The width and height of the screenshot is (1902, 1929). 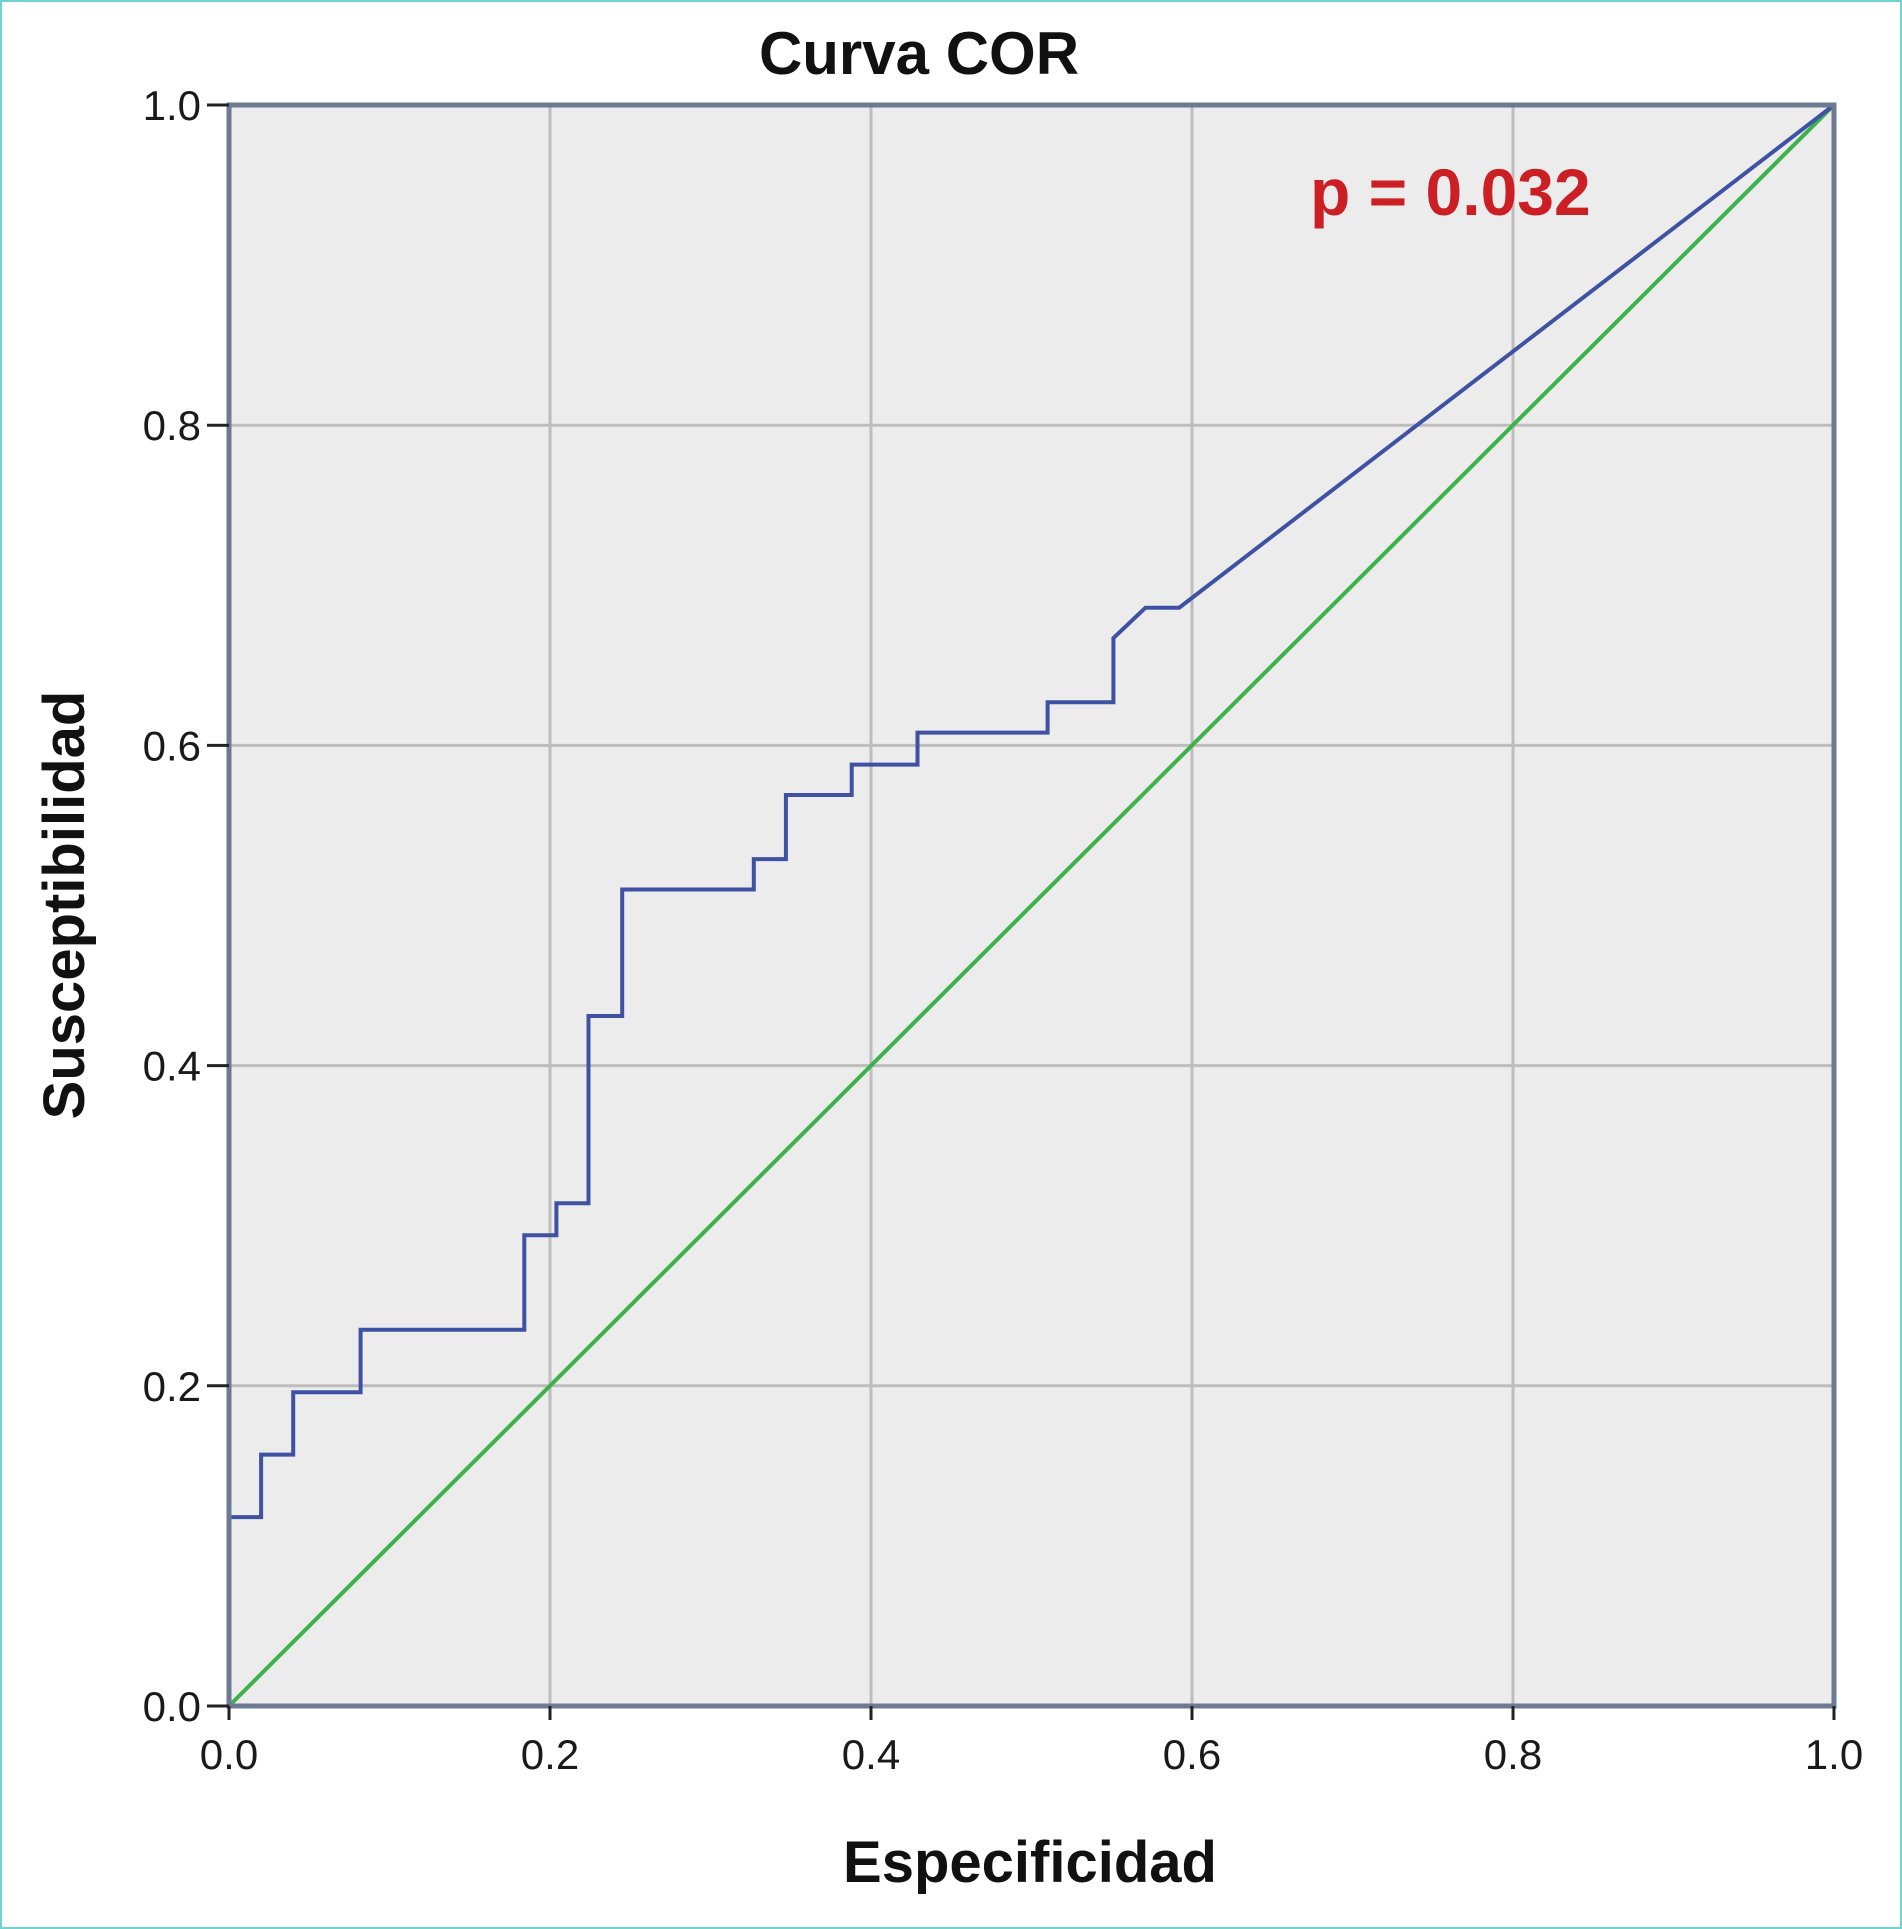 I want to click on y-tick-label: 1.0, so click(x=172, y=105).